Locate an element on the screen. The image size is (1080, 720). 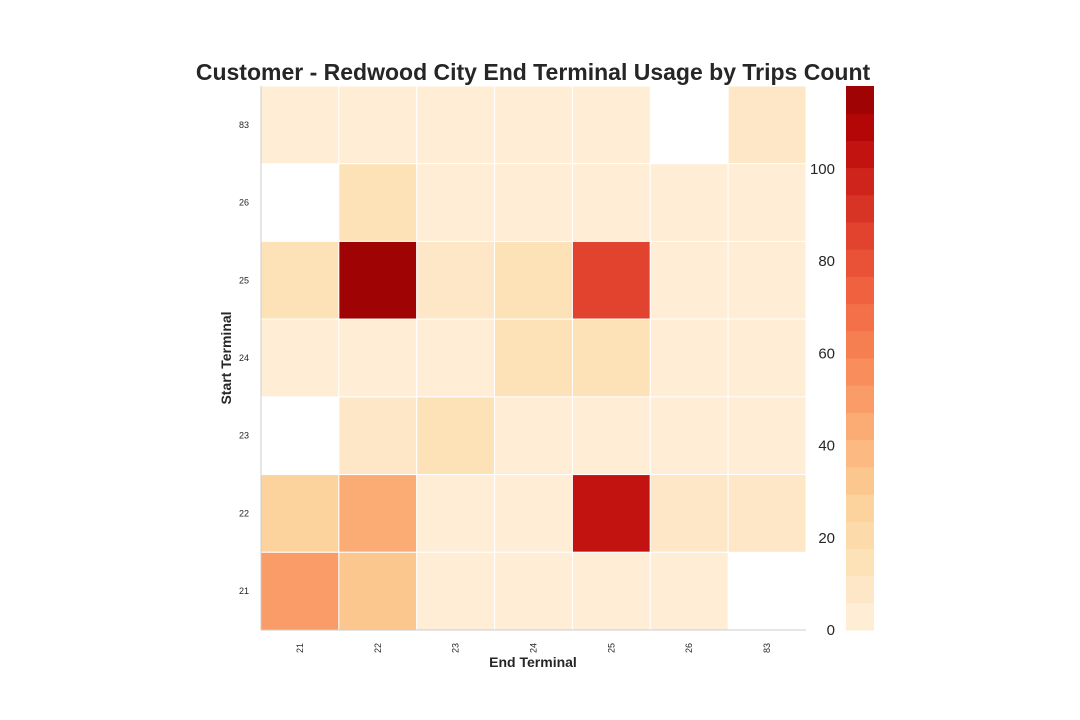
colorbar-tick-label: 40 is located at coordinates (826, 446).